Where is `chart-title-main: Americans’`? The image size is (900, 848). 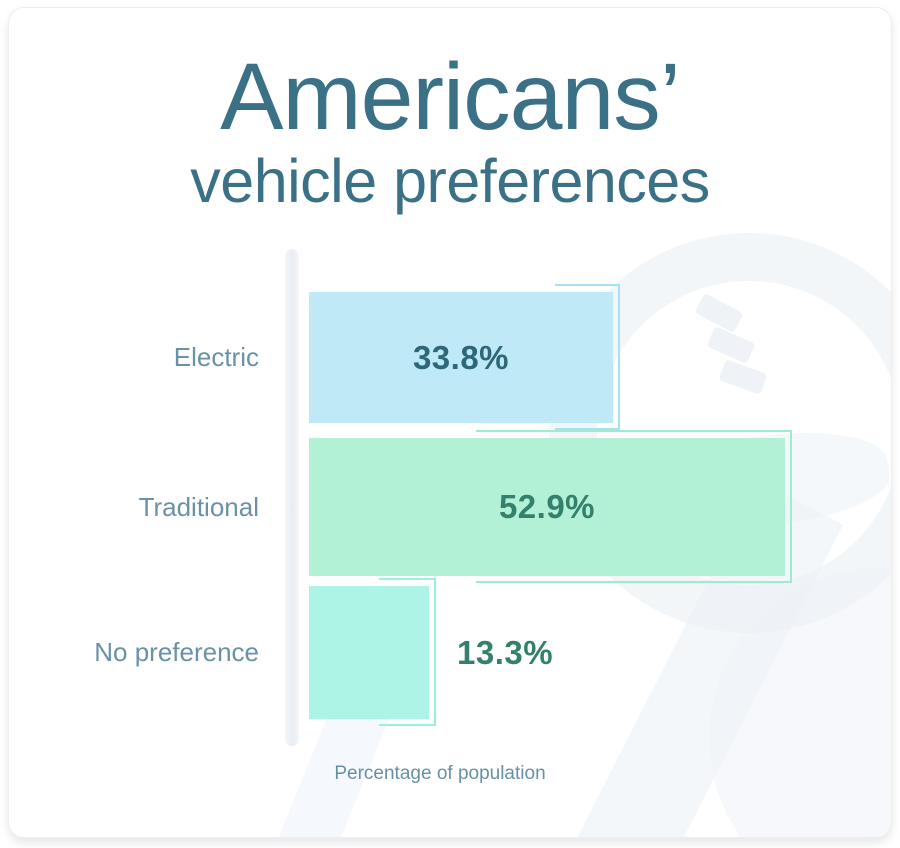
chart-title-main: Americans’ is located at coordinates (450, 97).